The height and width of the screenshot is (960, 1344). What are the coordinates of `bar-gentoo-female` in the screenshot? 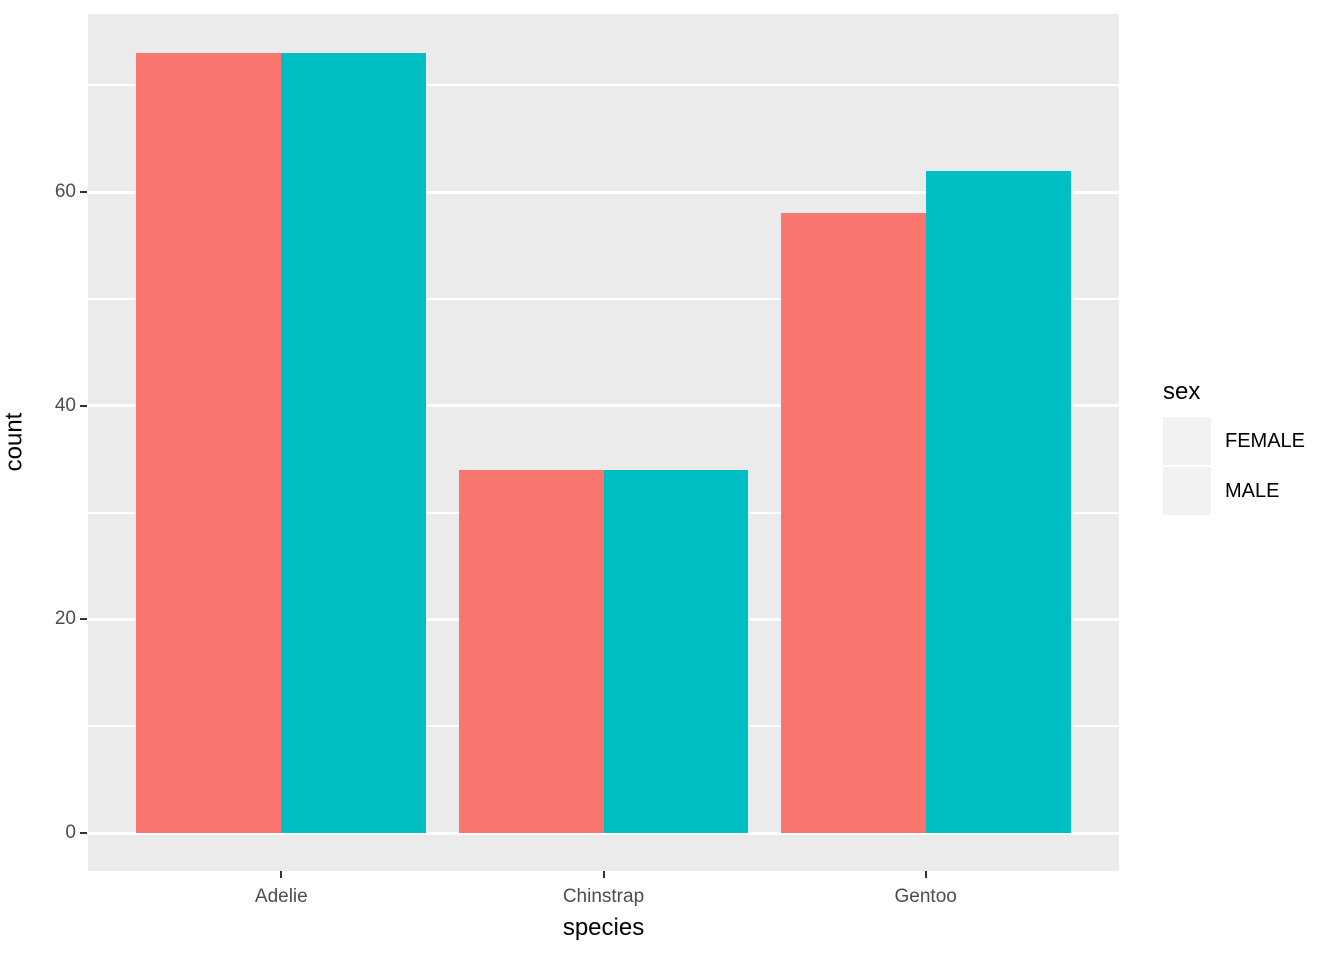 It's located at (853, 523).